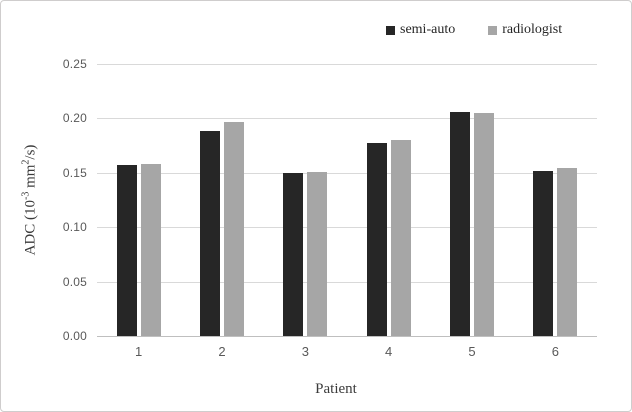  I want to click on x-tick-label-4: 4, so click(389, 351).